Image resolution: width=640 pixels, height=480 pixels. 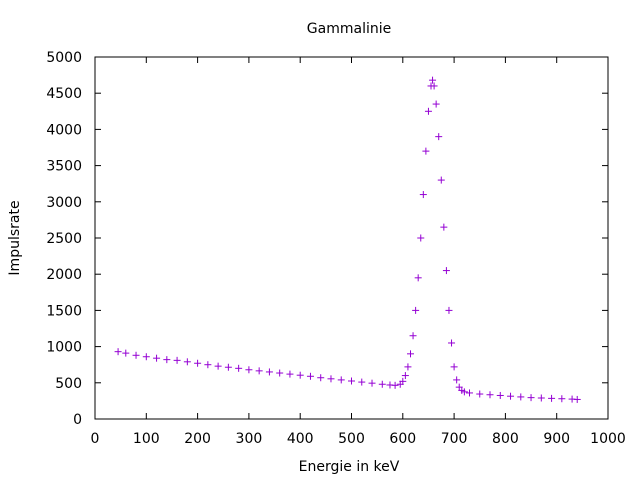 What do you see at coordinates (64, 239) in the screenshot?
I see `y-tick-label: 2500` at bounding box center [64, 239].